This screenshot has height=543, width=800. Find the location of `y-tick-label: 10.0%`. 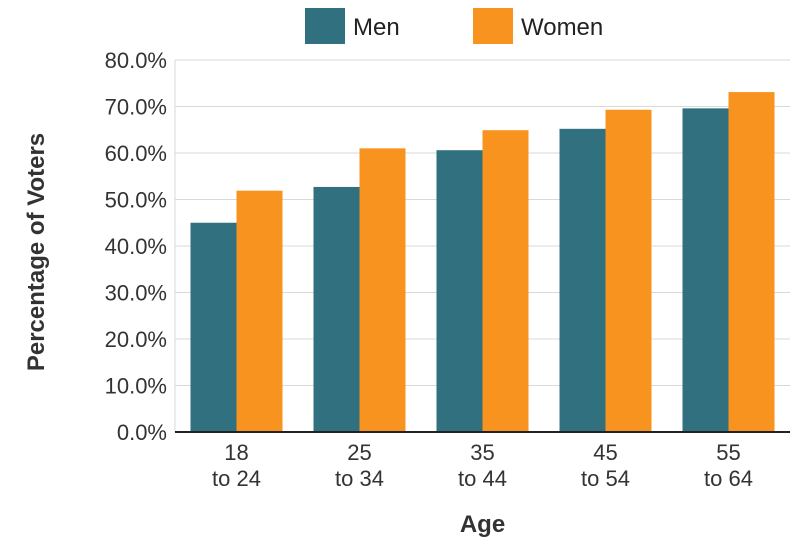

y-tick-label: 10.0% is located at coordinates (136, 386).